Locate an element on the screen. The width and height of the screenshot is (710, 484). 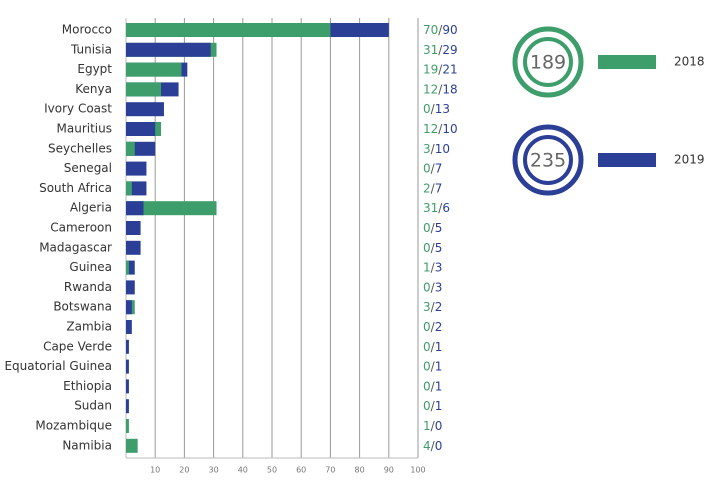
value-label: 31/6 is located at coordinates (436, 208).